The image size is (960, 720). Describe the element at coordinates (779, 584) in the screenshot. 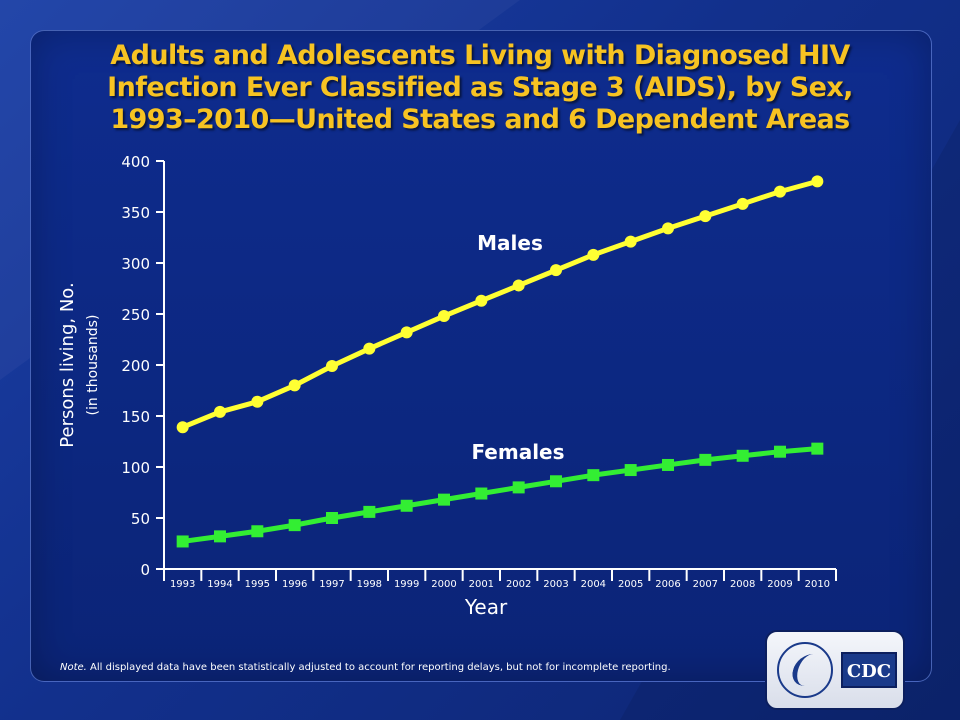

I see `x-tick-label: 2009` at that location.